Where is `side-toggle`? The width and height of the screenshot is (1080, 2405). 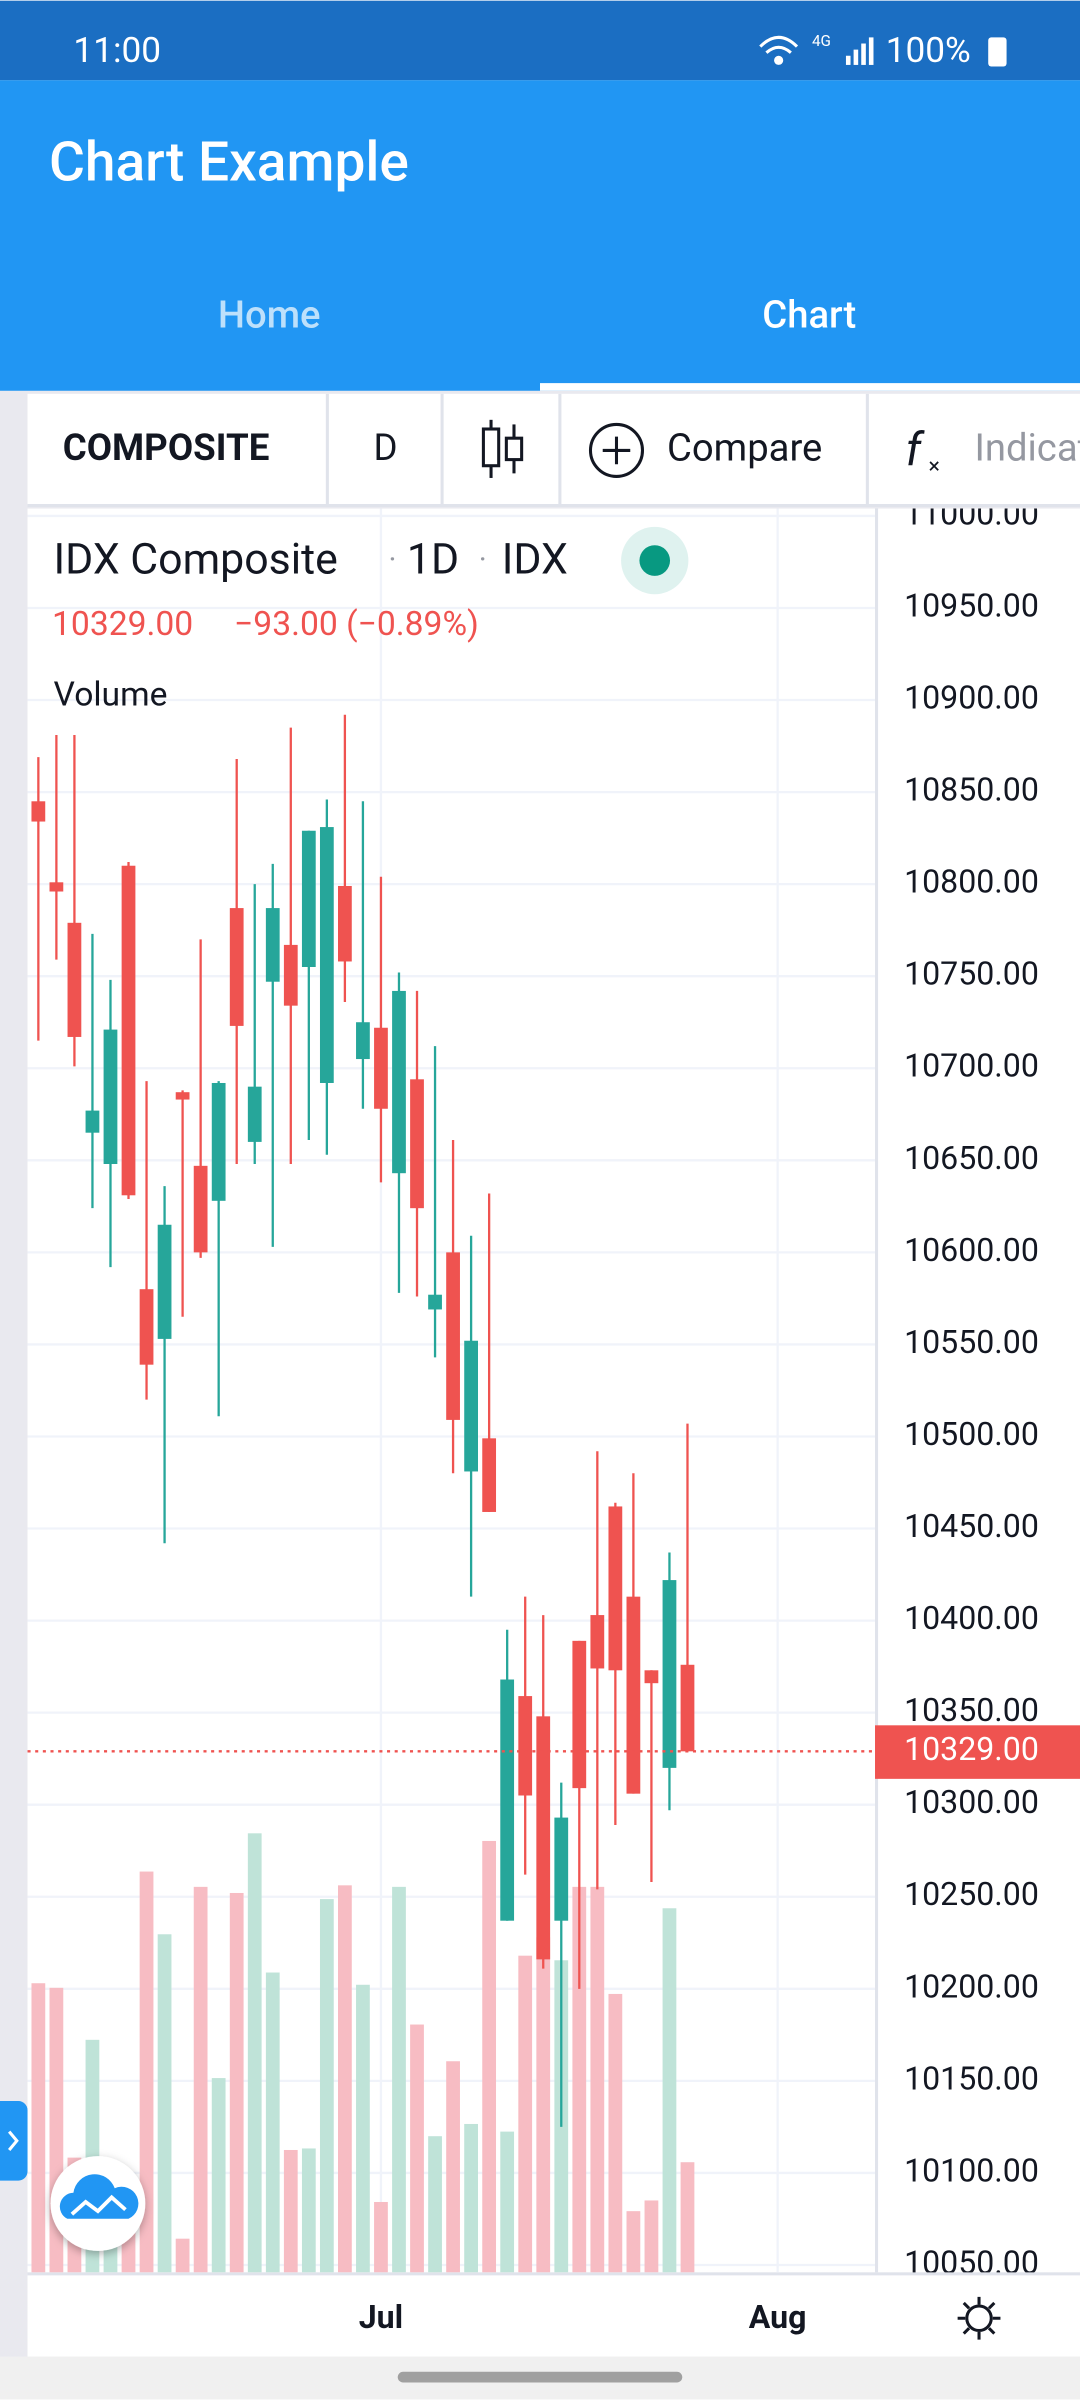
side-toggle is located at coordinates (14, 2141).